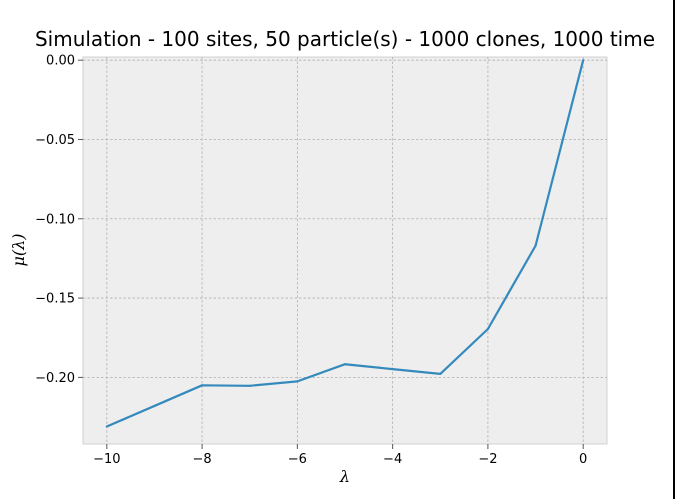 Image resolution: width=676 pixels, height=499 pixels. Describe the element at coordinates (55, 299) in the screenshot. I see `y-tick-label: −0.15` at that location.